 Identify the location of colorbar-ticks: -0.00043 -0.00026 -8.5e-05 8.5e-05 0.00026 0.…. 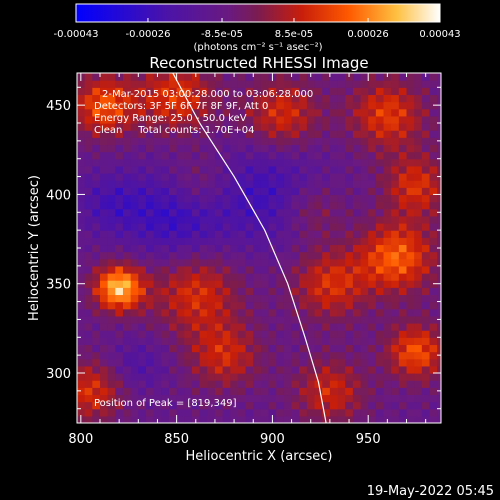
(257, 29).